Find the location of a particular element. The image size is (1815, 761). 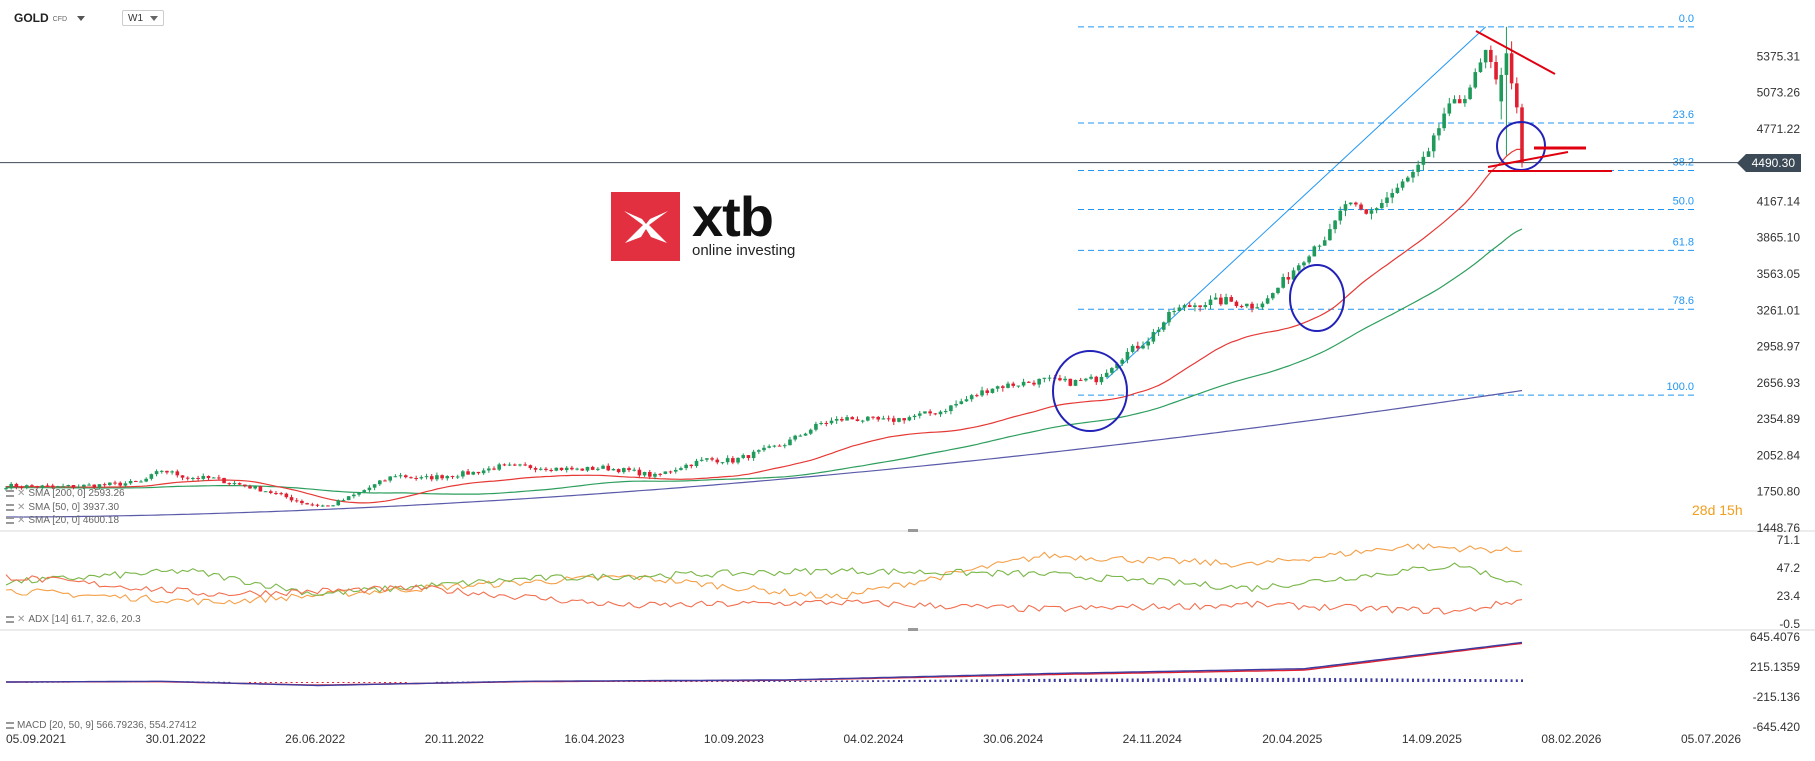

logo-tagline: online investing is located at coordinates (744, 250).